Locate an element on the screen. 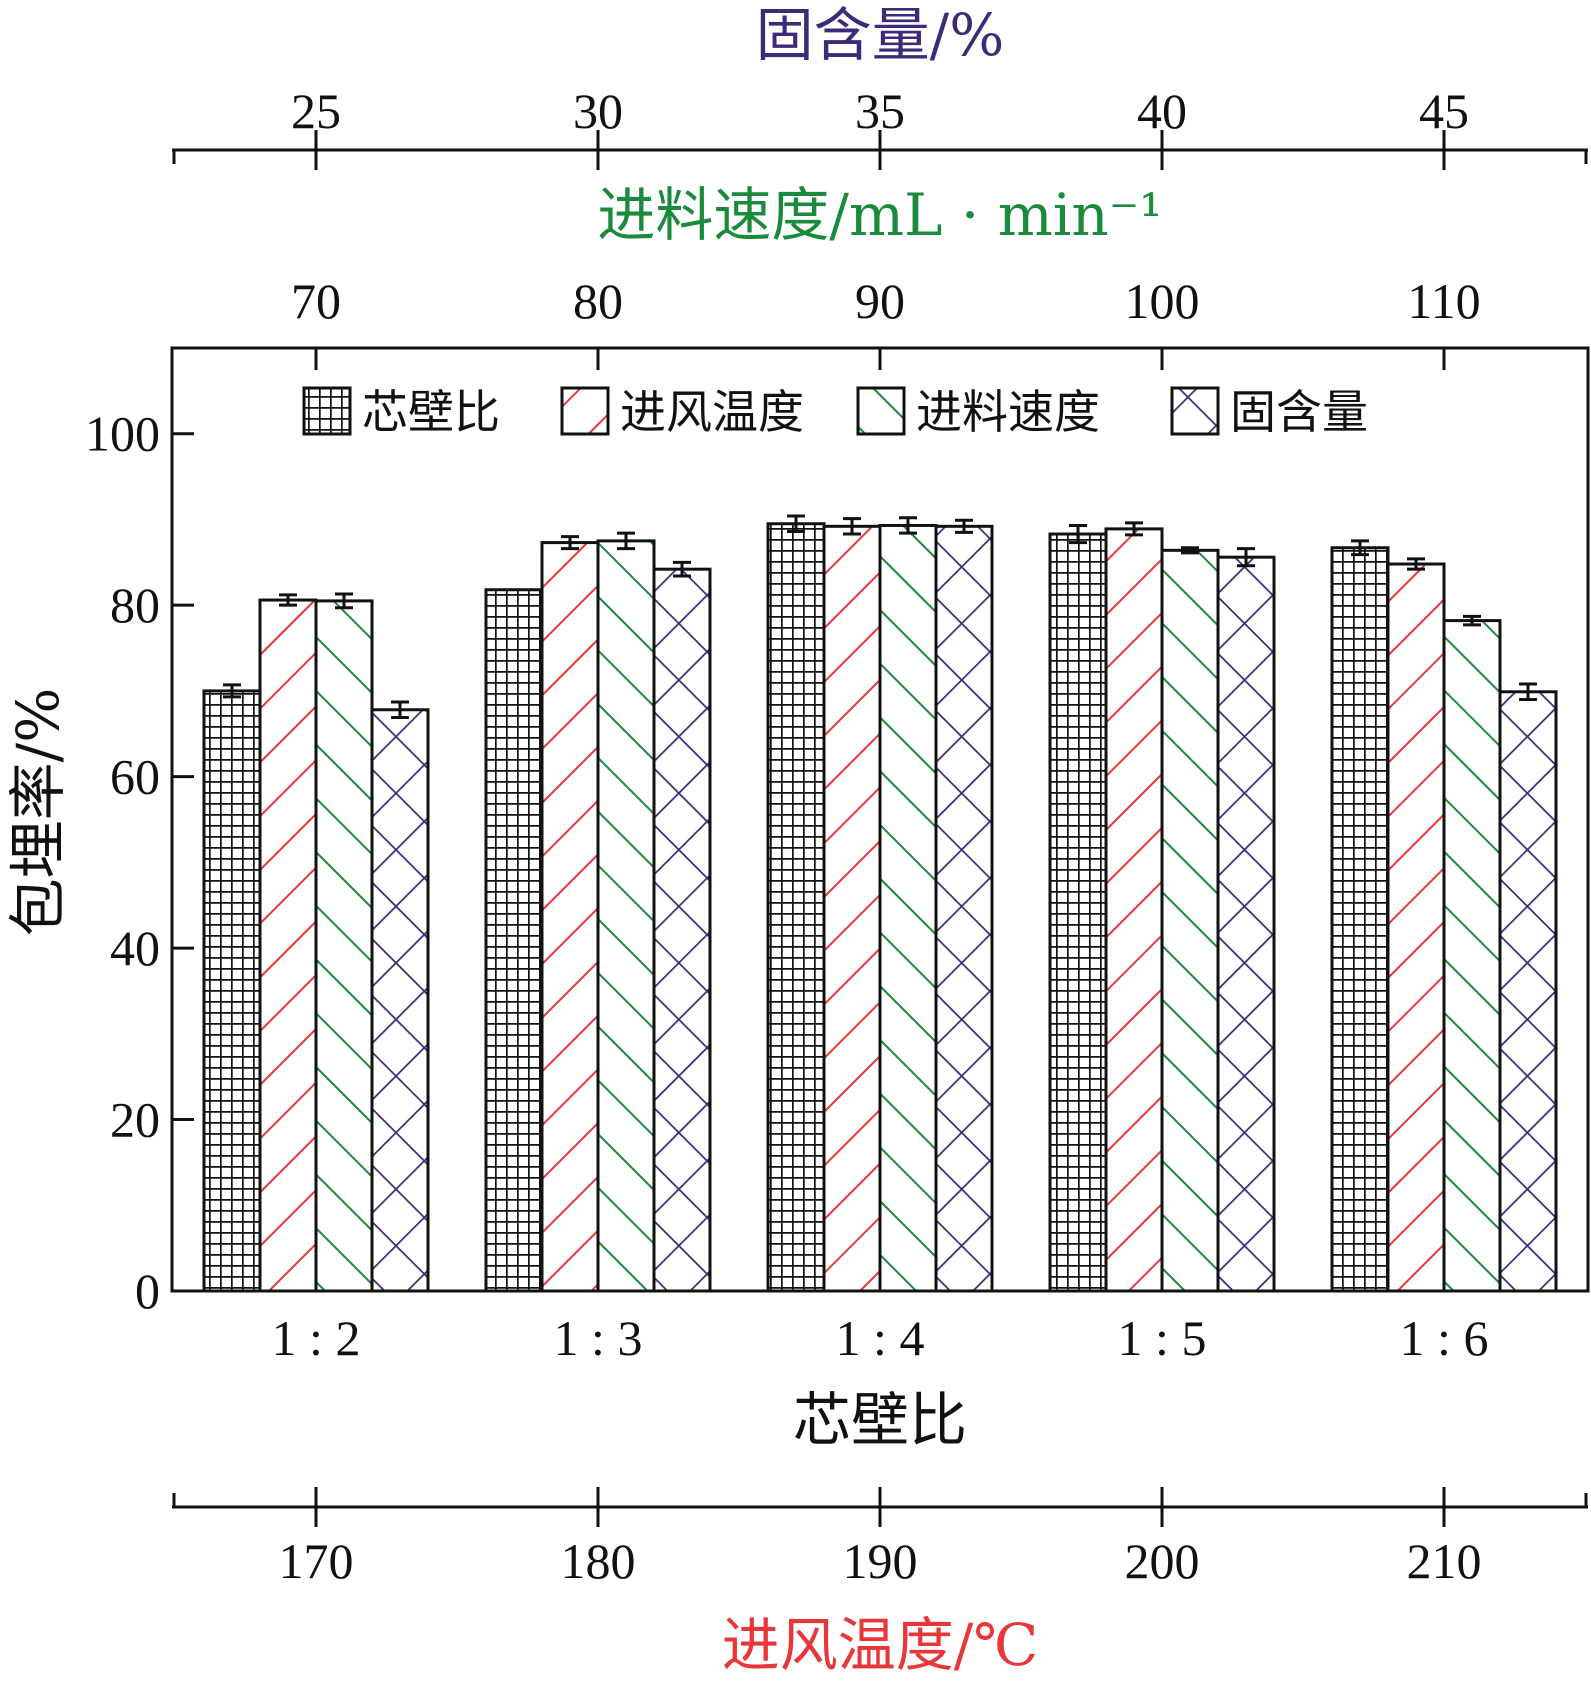  legend-label: 进风温度 is located at coordinates (712, 412).